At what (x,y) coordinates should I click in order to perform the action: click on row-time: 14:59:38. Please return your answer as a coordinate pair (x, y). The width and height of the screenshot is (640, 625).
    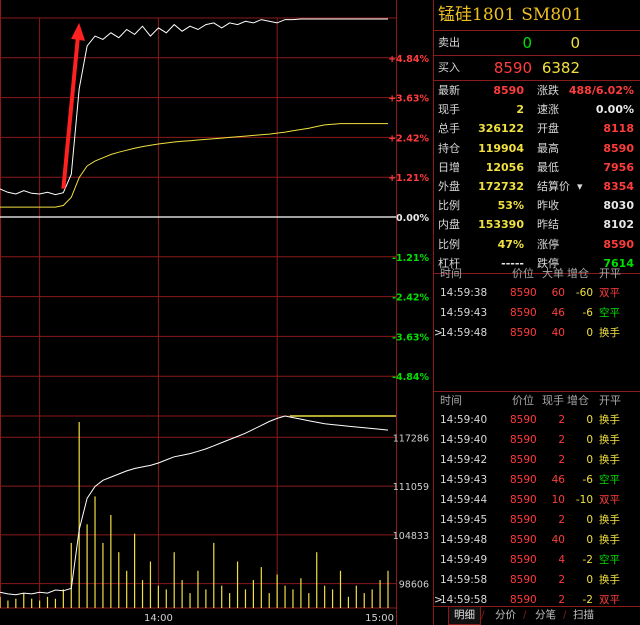
    Looking at the image, I should click on (464, 293).